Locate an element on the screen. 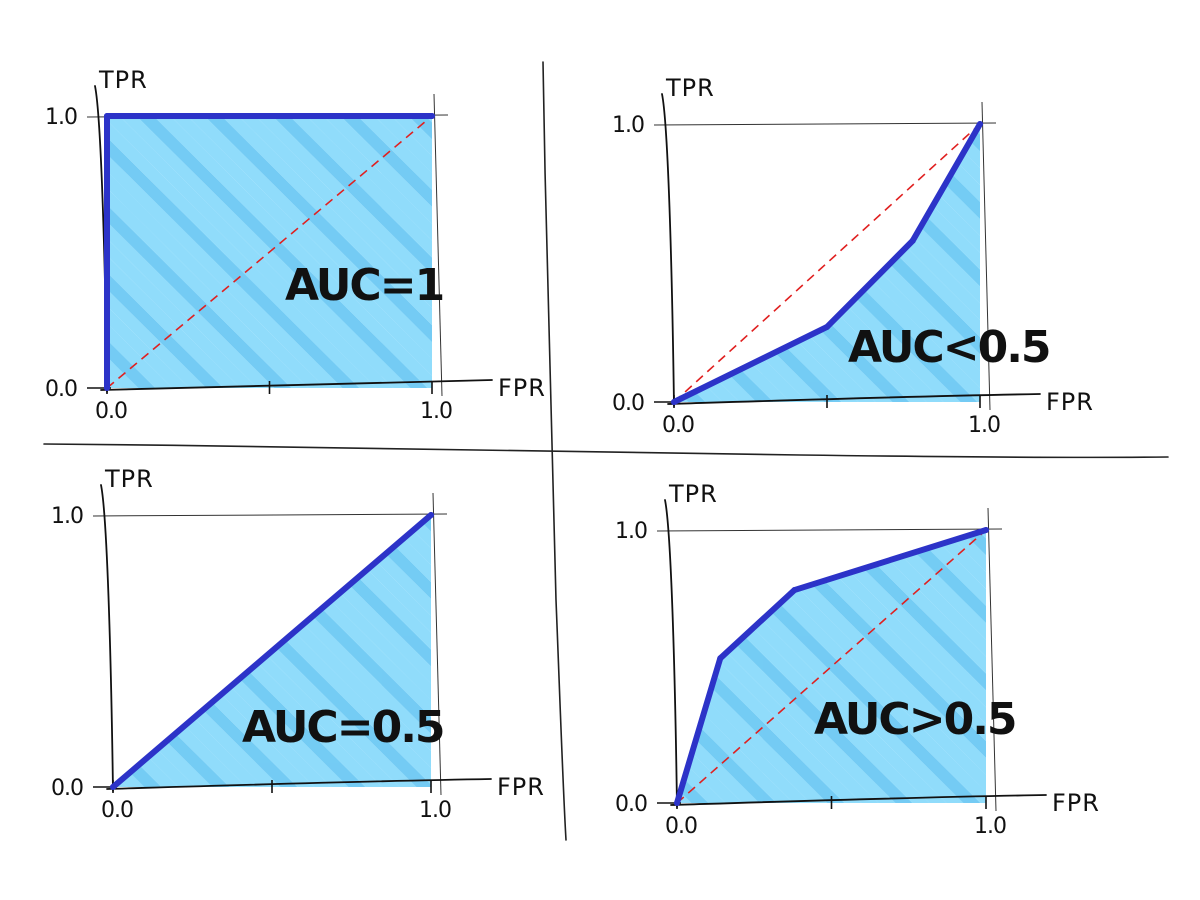  auc-annotation: AUC<0.5 is located at coordinates (949, 347).